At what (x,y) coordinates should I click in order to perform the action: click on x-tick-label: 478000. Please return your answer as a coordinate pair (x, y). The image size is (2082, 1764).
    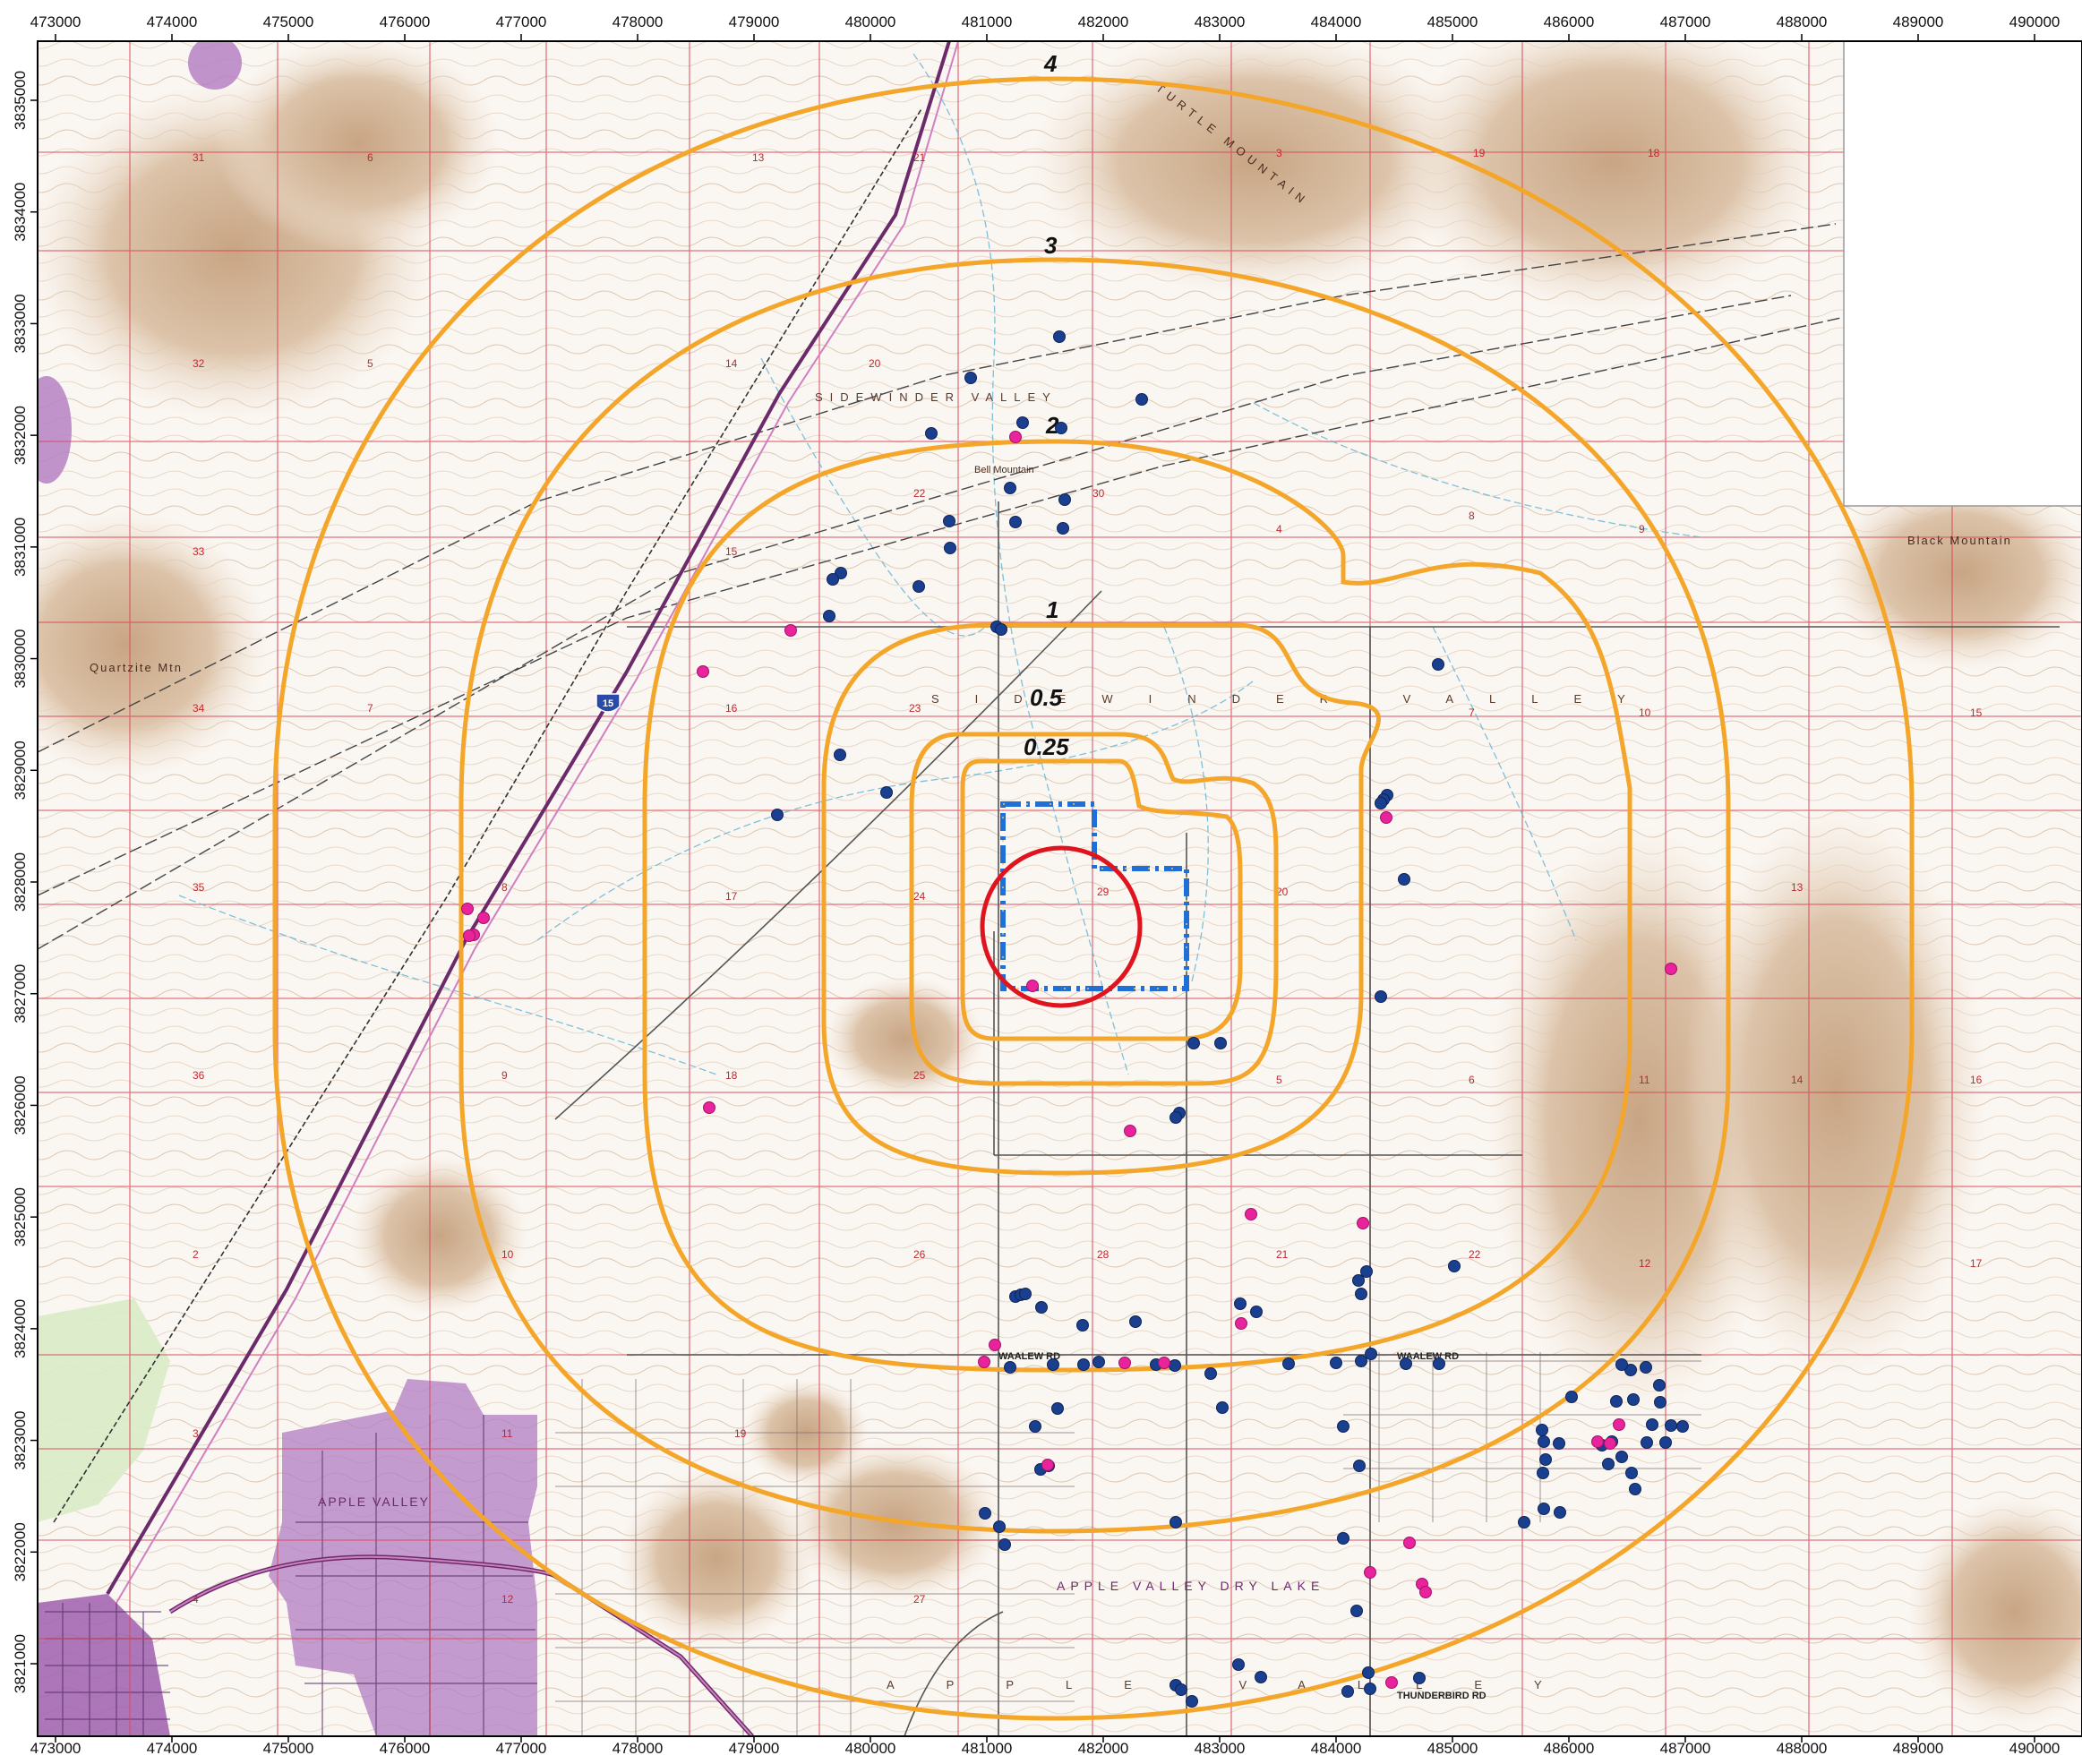
    Looking at the image, I should click on (638, 22).